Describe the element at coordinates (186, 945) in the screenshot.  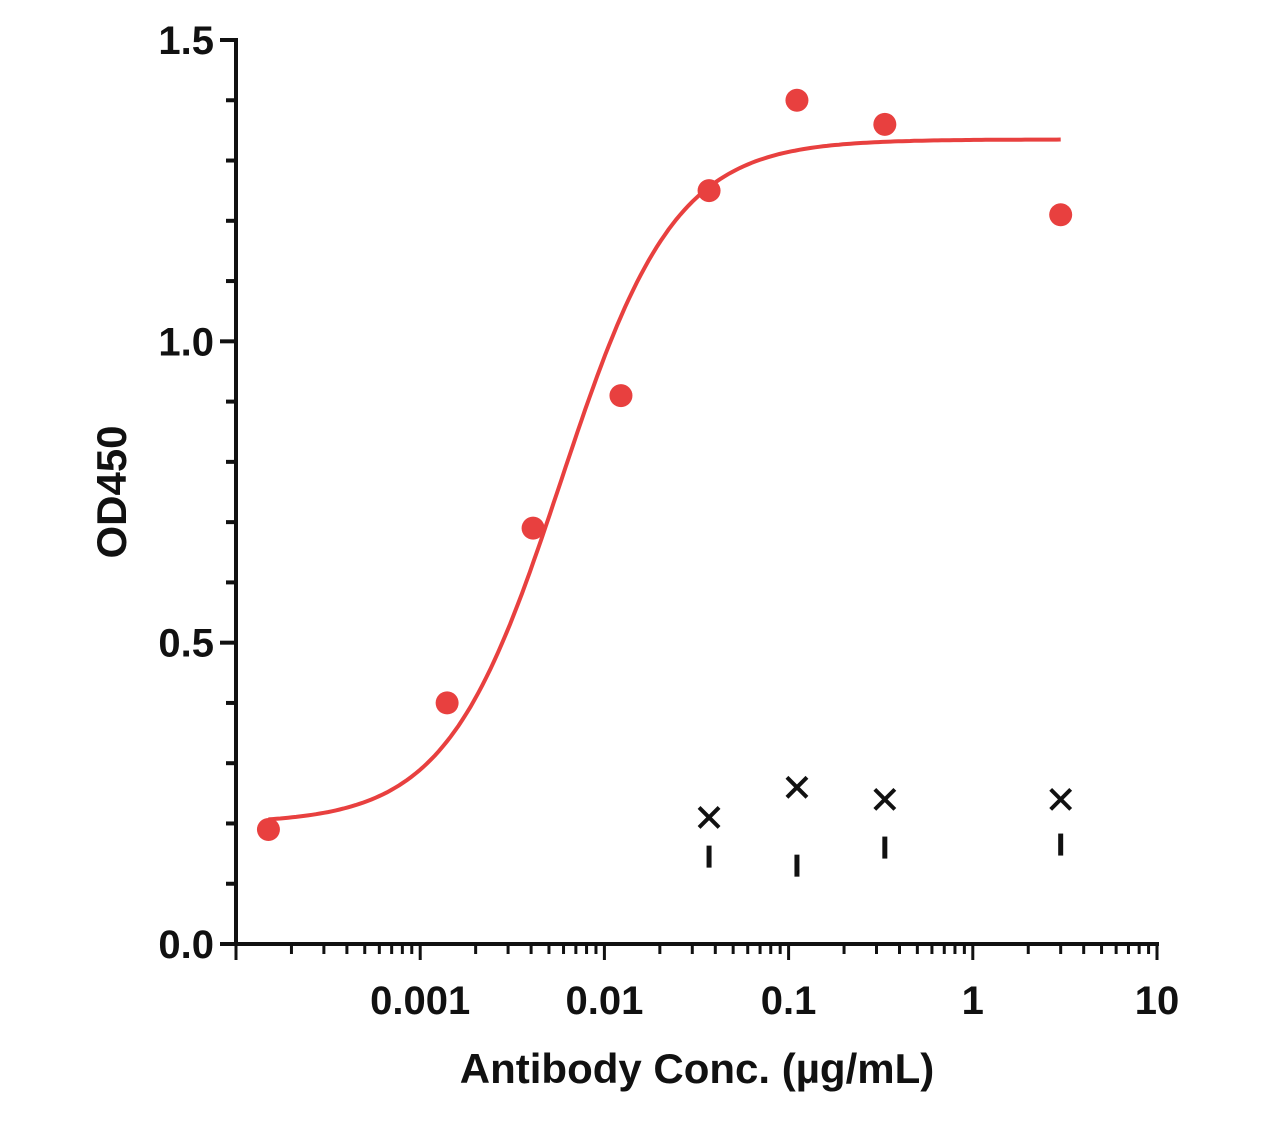
I see `y-tick-label: 0.0` at that location.